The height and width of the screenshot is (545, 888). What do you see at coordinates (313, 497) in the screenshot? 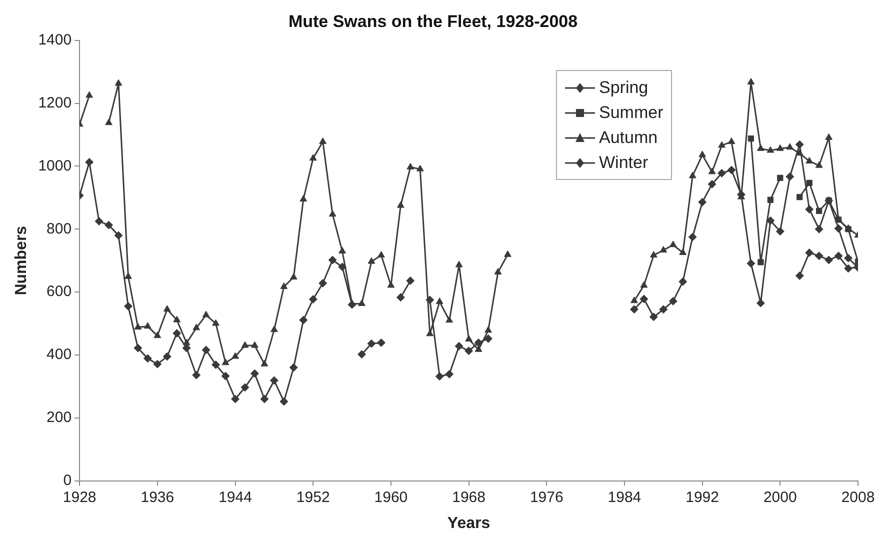
I see `x-tick-label: 1952` at bounding box center [313, 497].